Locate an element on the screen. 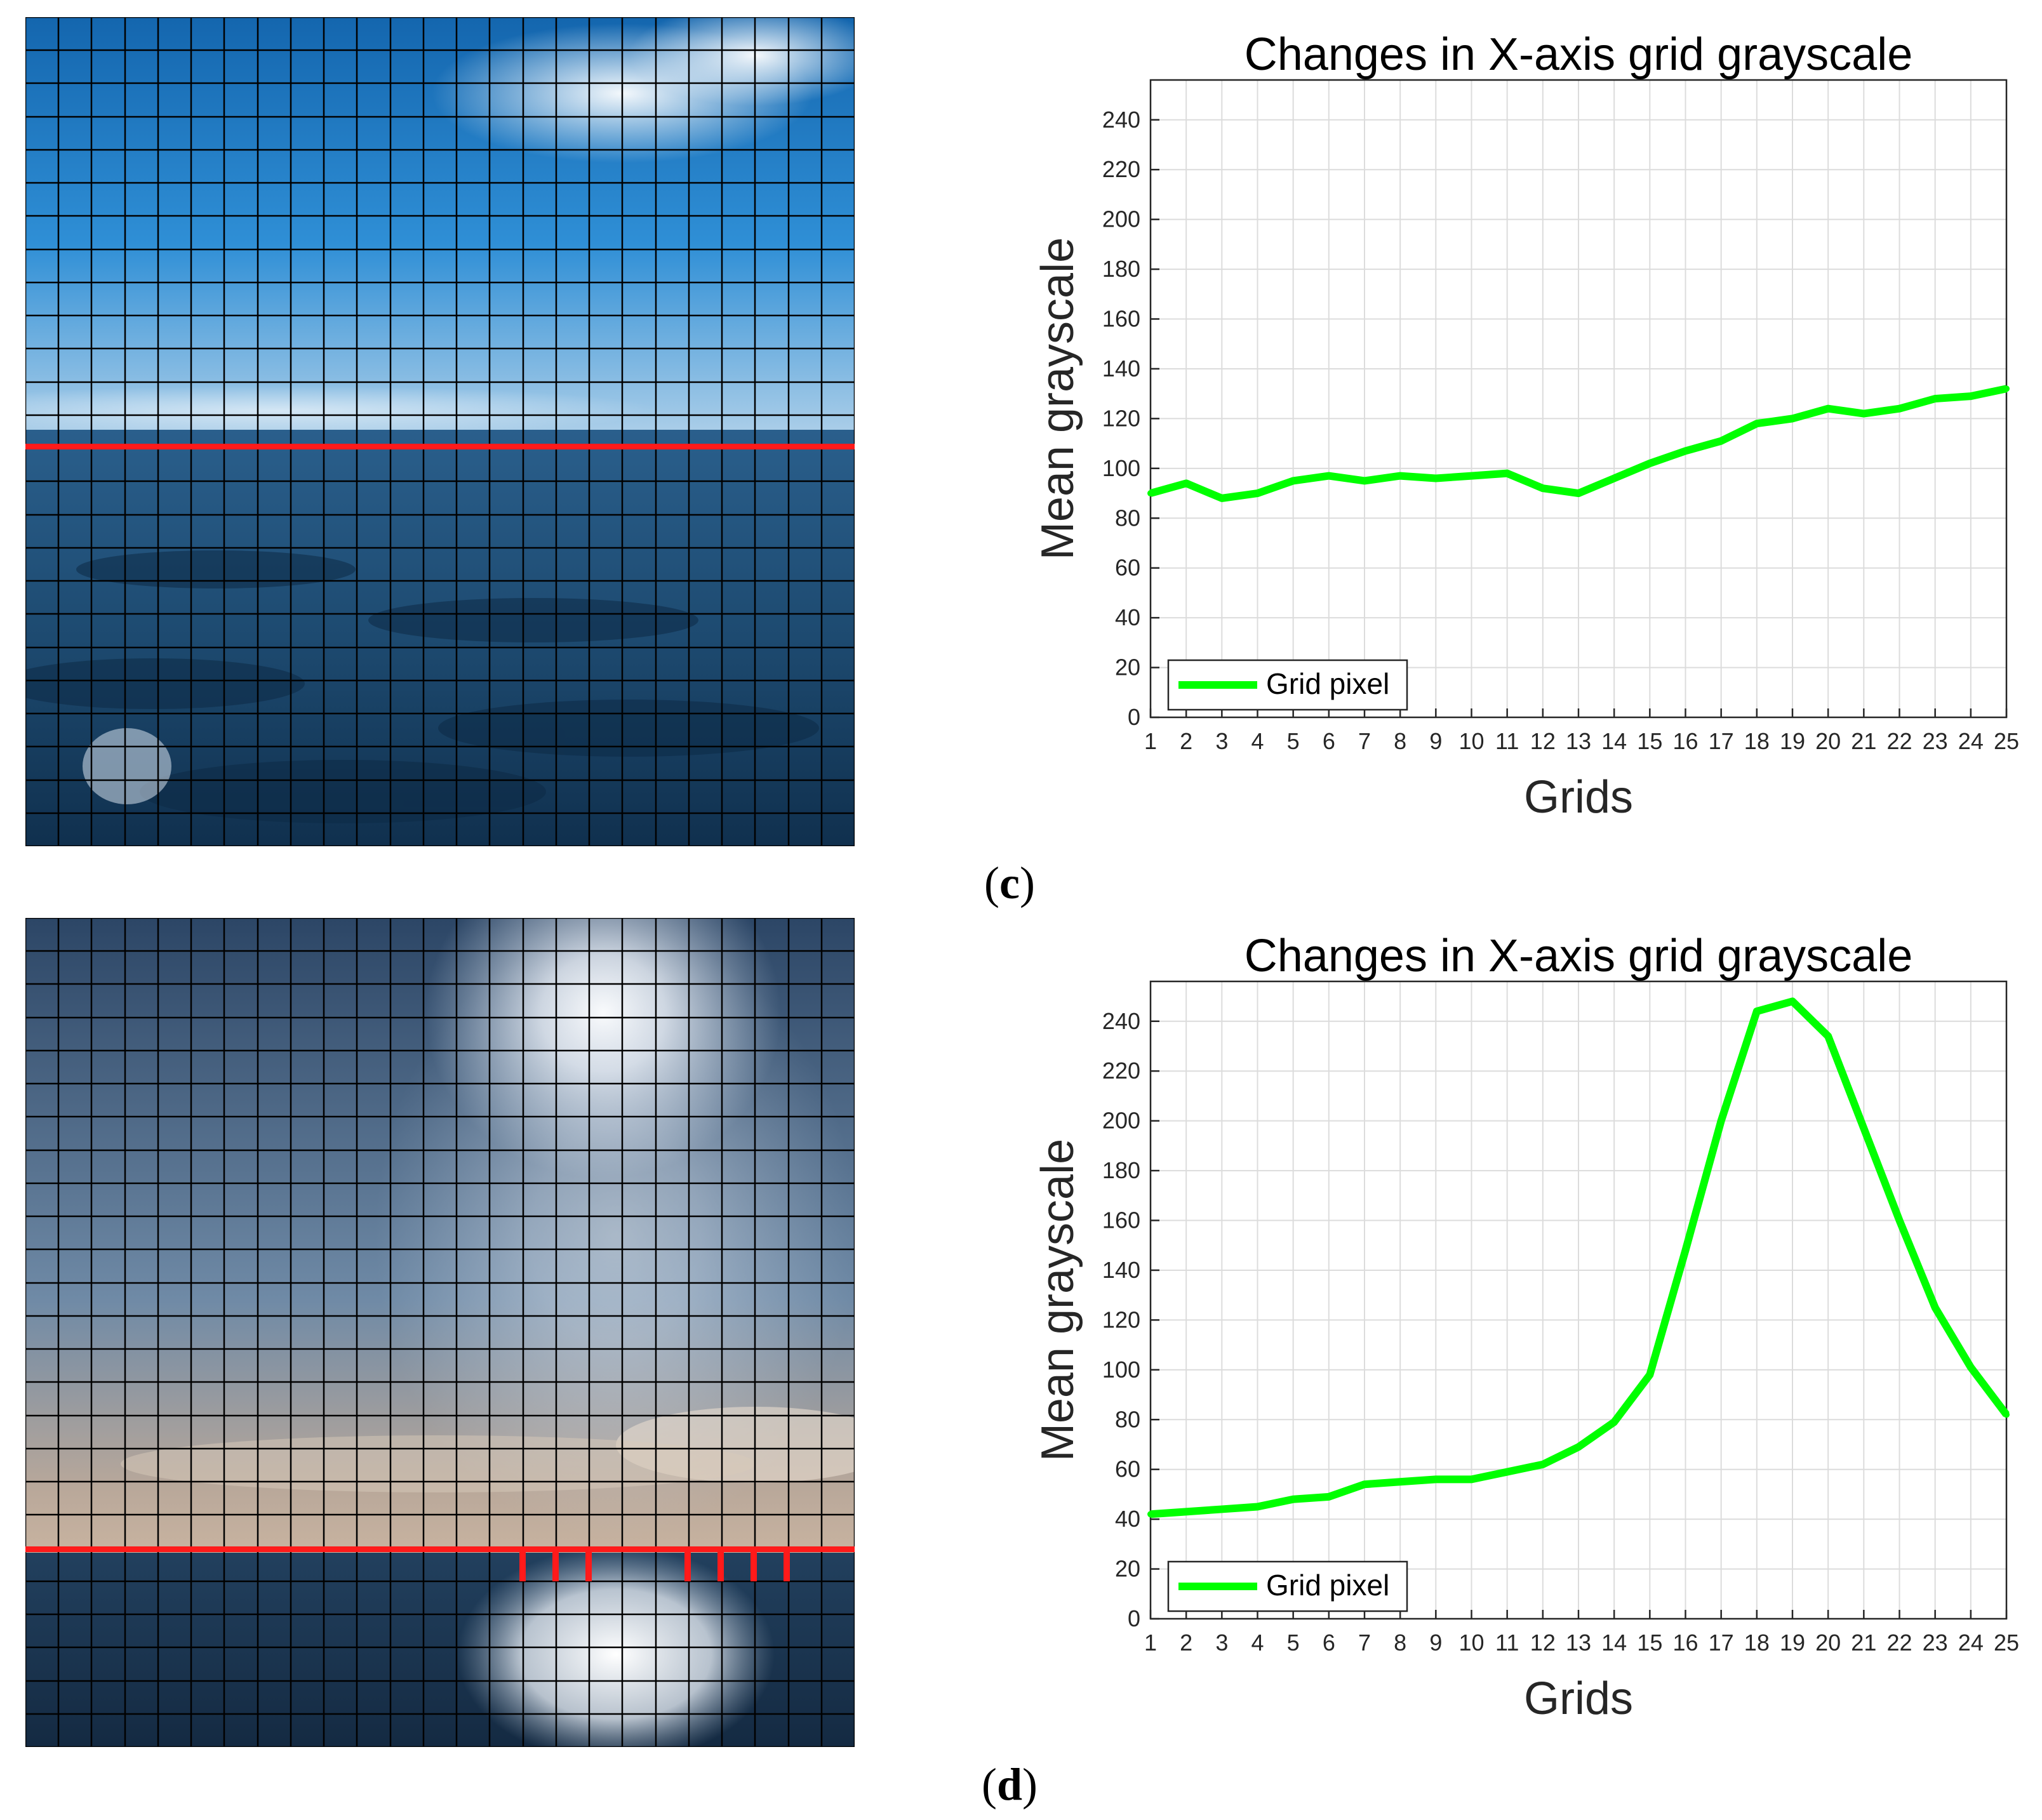  x-tick-label: 1 is located at coordinates (1150, 741).